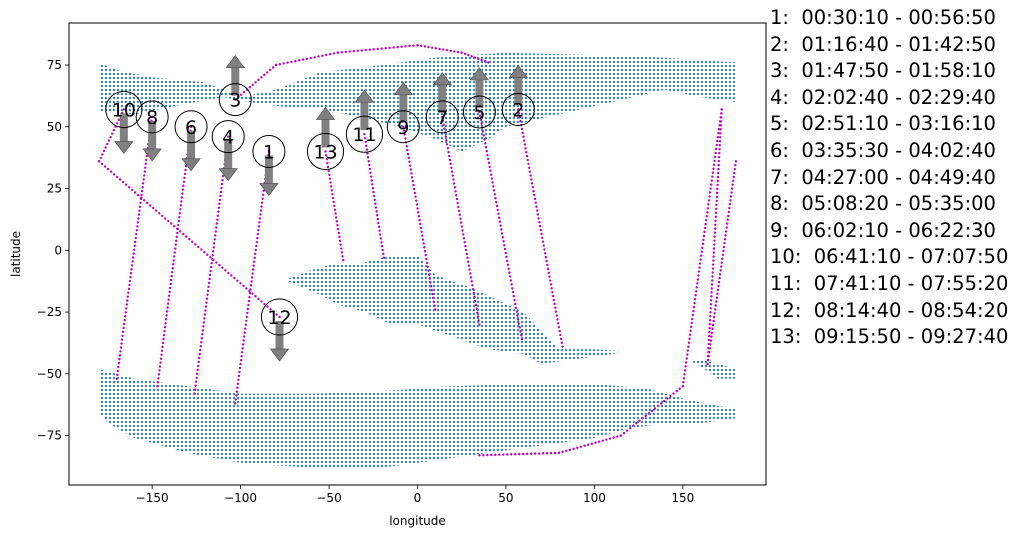 This screenshot has height=538, width=1034. What do you see at coordinates (479, 98) in the screenshot?
I see `pass-marker-5: 5` at bounding box center [479, 98].